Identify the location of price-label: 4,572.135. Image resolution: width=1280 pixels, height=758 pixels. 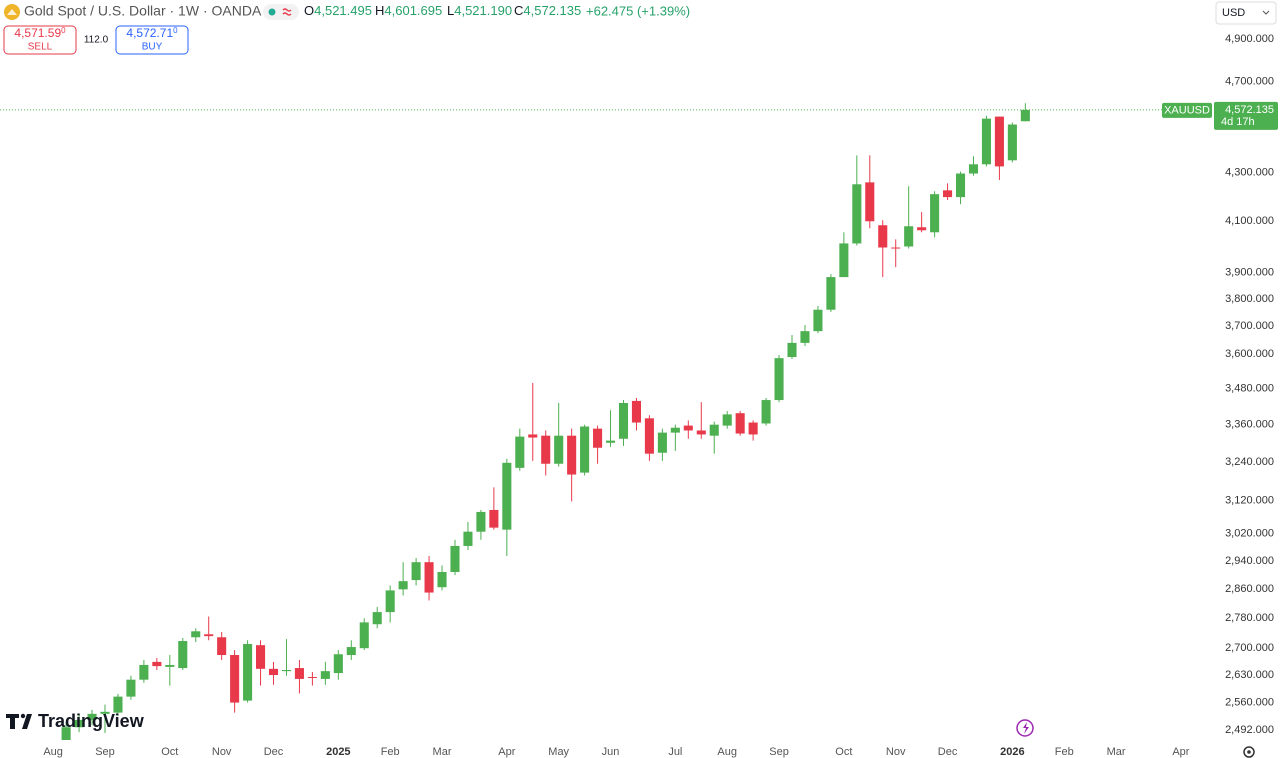
(1249, 110).